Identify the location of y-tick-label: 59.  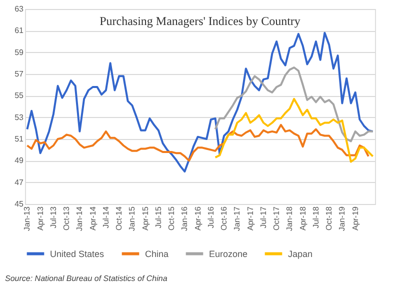
(19, 52).